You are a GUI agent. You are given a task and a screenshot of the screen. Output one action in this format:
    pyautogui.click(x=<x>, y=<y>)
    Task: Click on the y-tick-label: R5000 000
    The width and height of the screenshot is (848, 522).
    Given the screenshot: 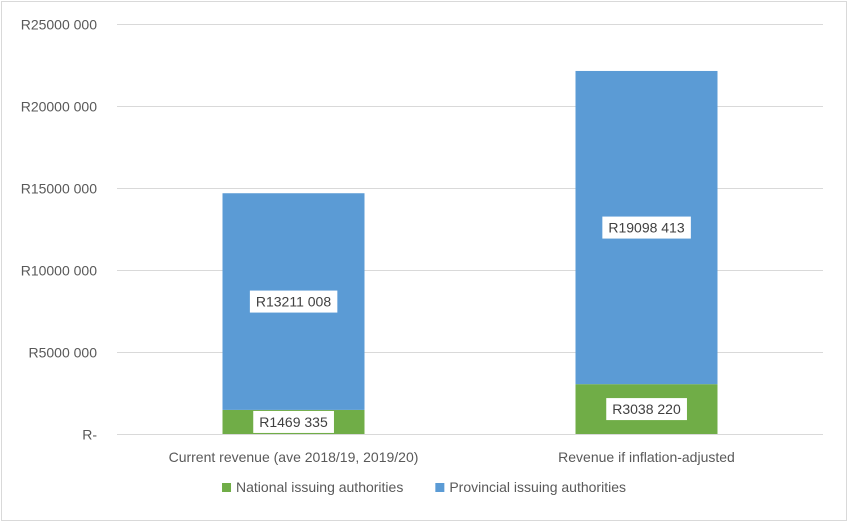 What is the action you would take?
    pyautogui.click(x=62, y=353)
    